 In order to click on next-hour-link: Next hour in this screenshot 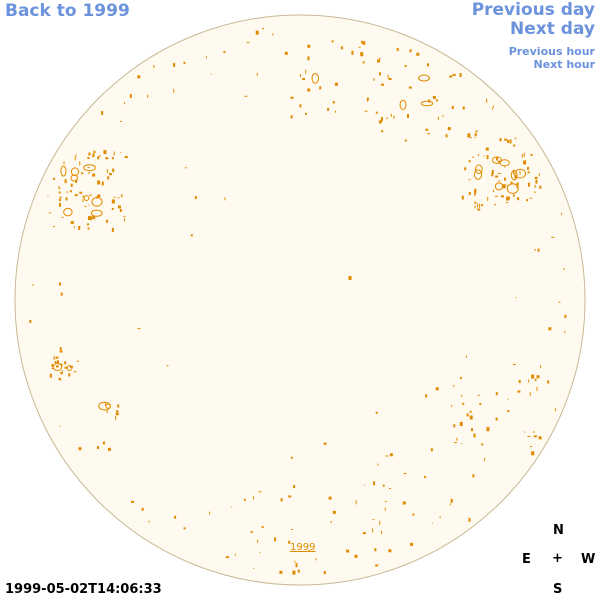, I will do `click(564, 64)`.